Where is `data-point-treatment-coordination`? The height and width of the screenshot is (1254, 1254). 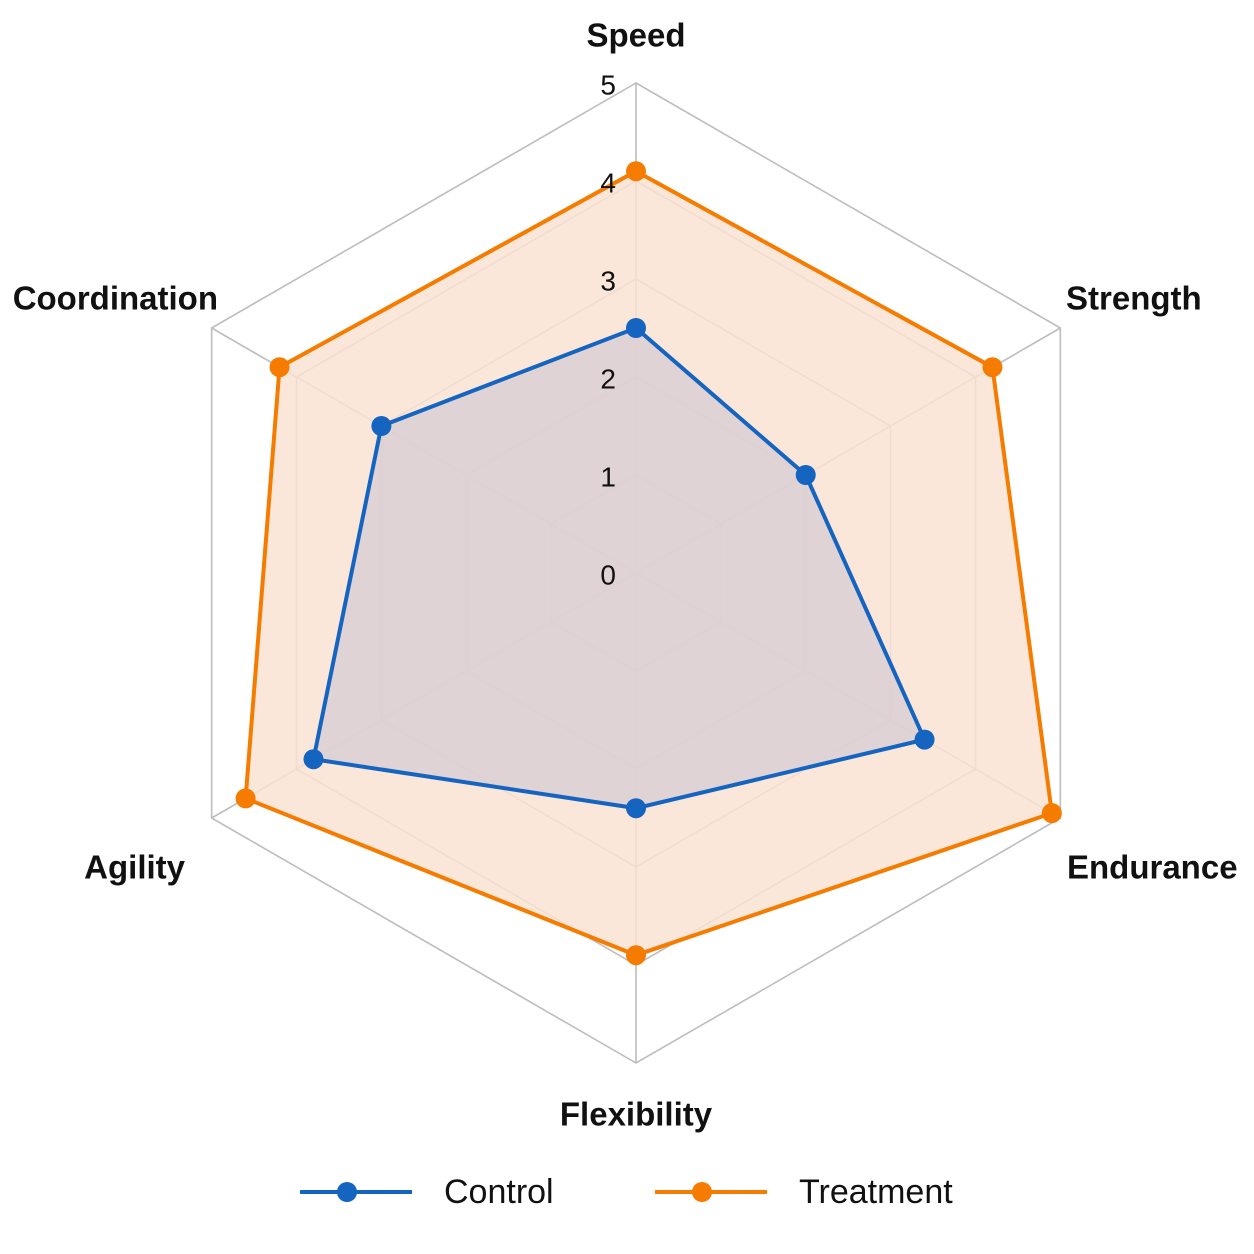 data-point-treatment-coordination is located at coordinates (279, 367).